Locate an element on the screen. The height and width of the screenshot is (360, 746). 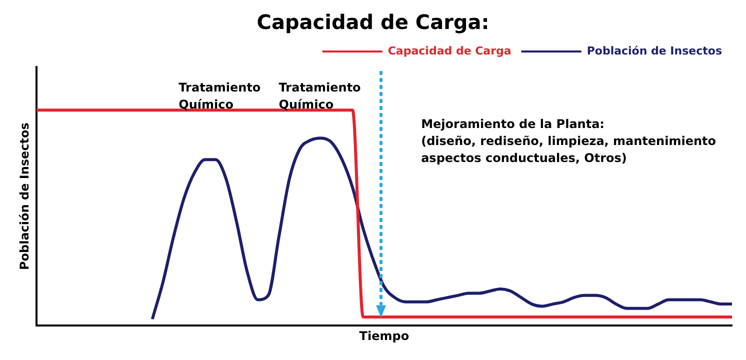
y-axis-title: Población de Insectos is located at coordinates (24, 196).